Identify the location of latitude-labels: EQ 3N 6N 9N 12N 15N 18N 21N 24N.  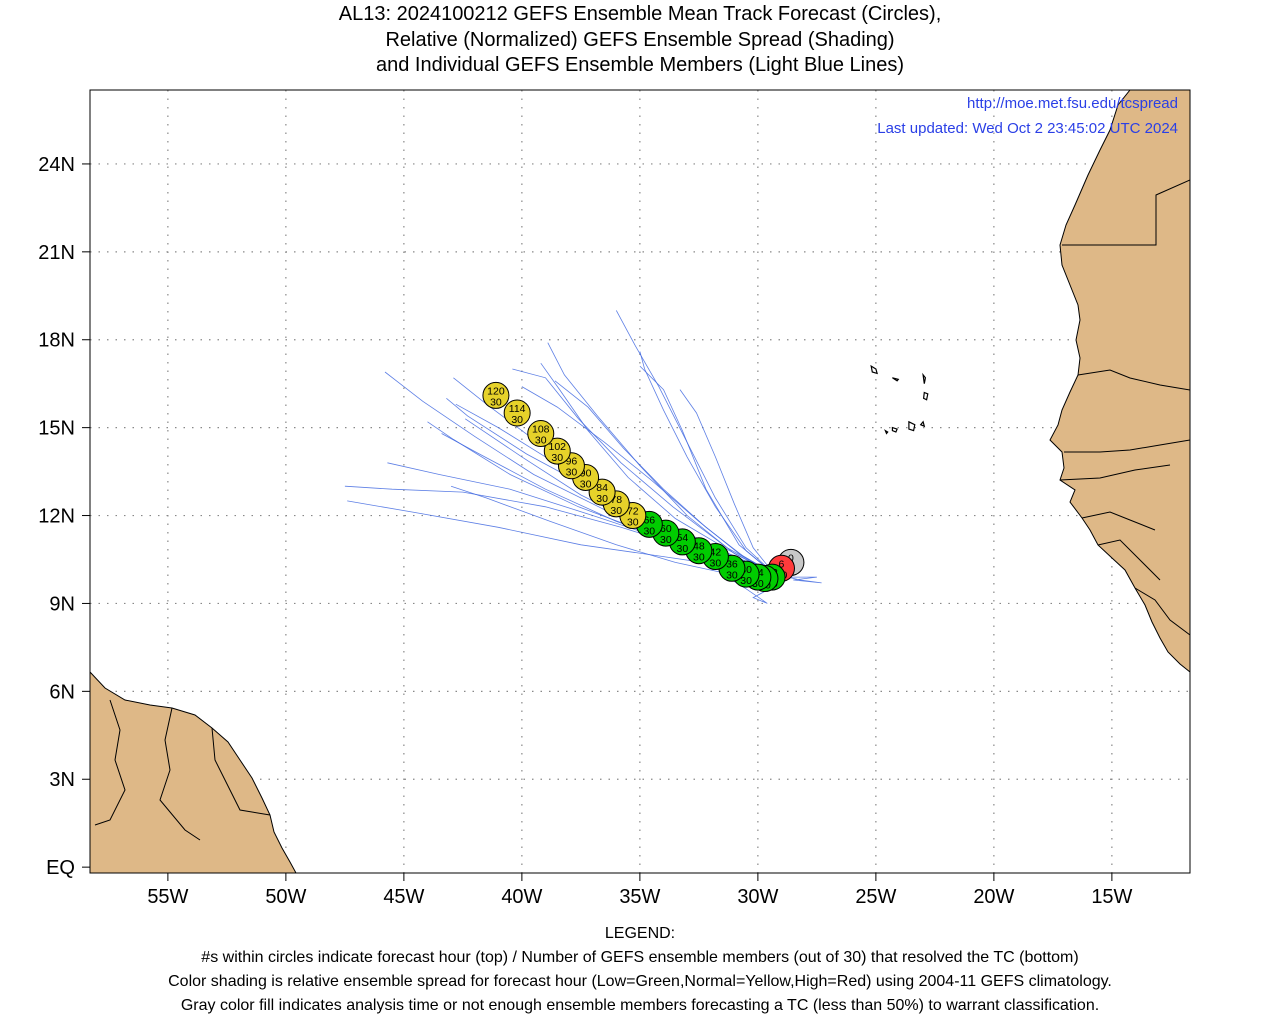
(64, 516).